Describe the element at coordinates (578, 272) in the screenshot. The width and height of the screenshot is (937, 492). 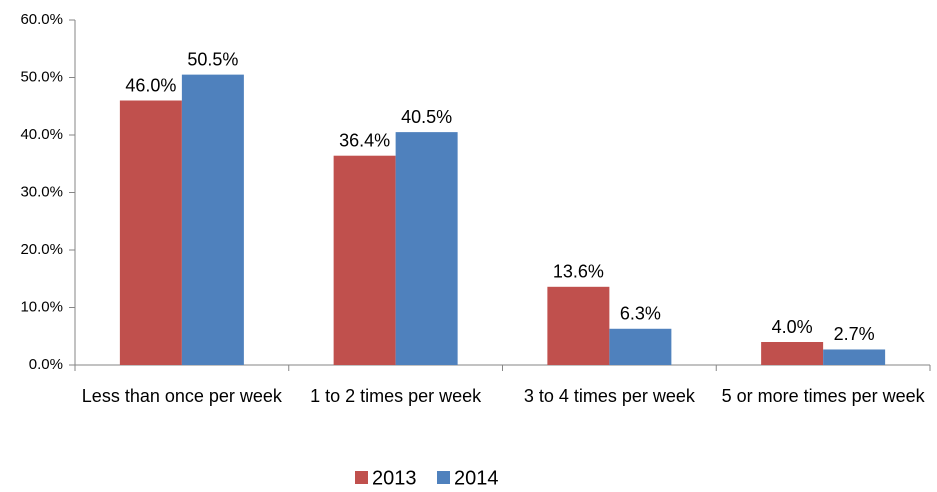
I see `data-label: 13.6%` at that location.